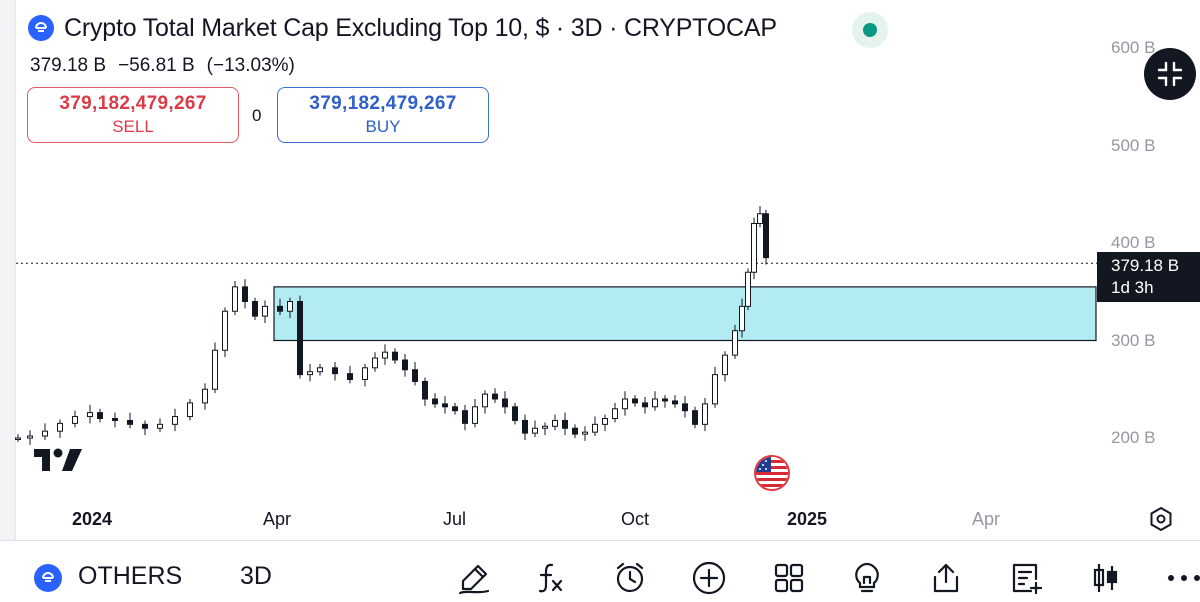 This screenshot has width=1200, height=602. Describe the element at coordinates (789, 578) in the screenshot. I see `layouts-button` at that location.